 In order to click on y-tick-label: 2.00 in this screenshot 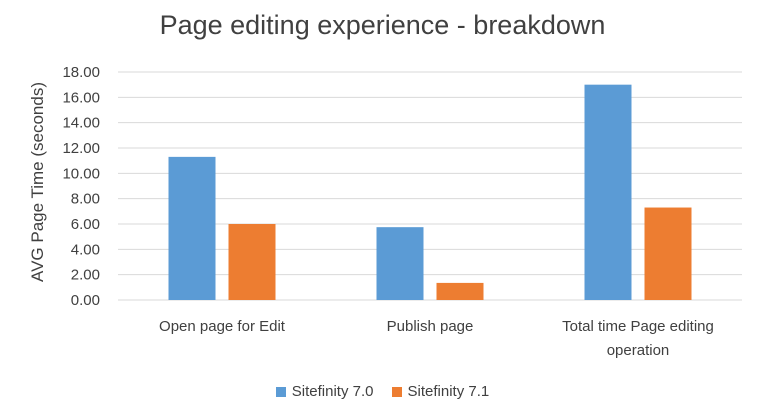, I will do `click(85, 275)`.